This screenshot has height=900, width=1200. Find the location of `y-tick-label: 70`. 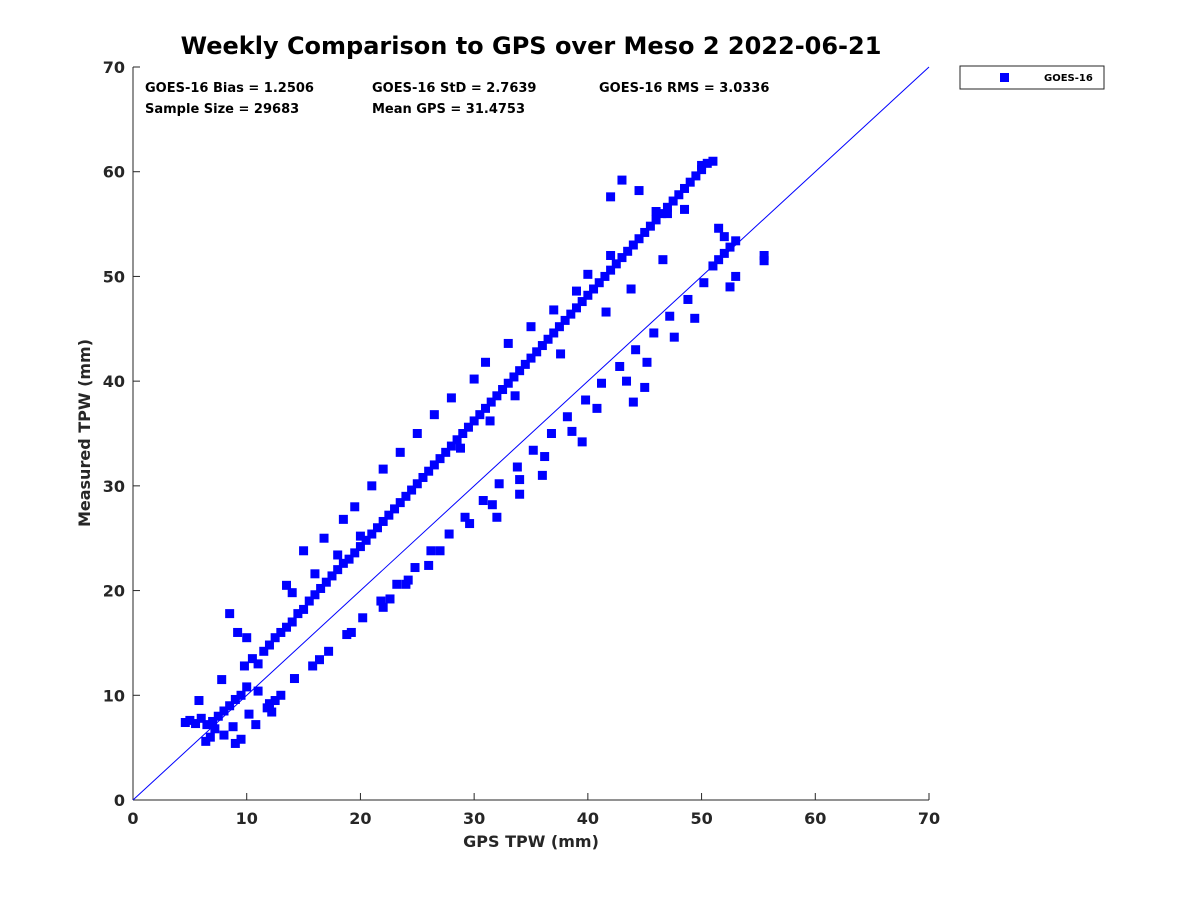

y-tick-label: 70 is located at coordinates (114, 67).